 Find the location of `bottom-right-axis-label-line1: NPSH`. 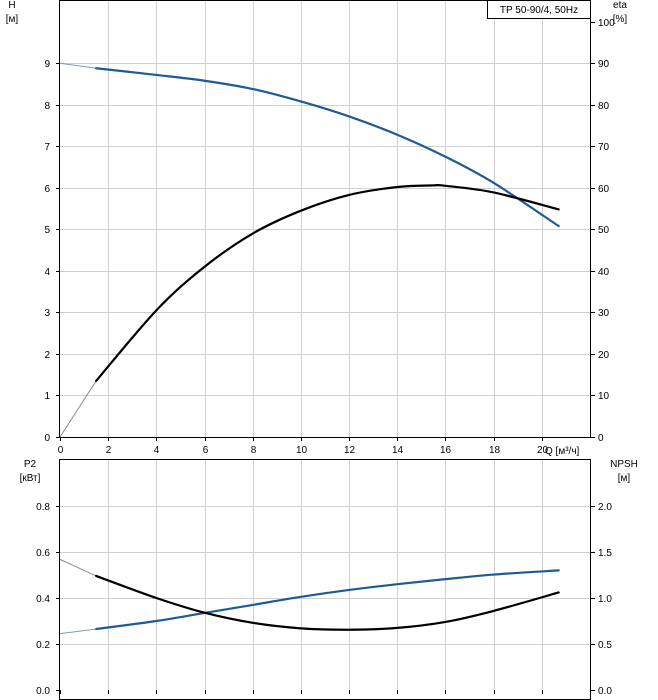

bottom-right-axis-label-line1: NPSH is located at coordinates (624, 464).